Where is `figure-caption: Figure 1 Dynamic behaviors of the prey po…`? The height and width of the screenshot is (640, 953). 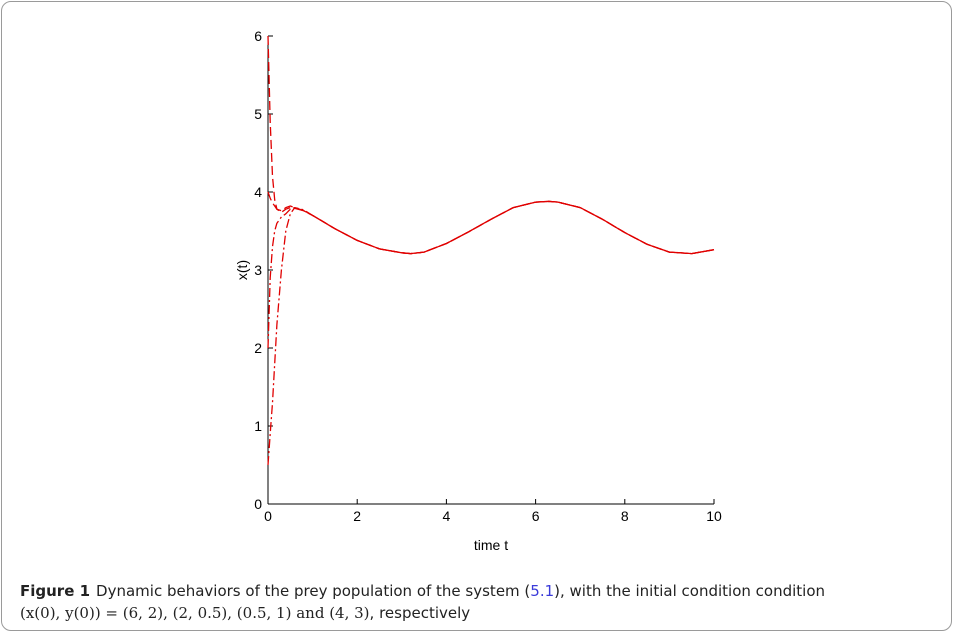
figure-caption: Figure 1 Dynamic behaviors of the prey po… is located at coordinates (477, 602).